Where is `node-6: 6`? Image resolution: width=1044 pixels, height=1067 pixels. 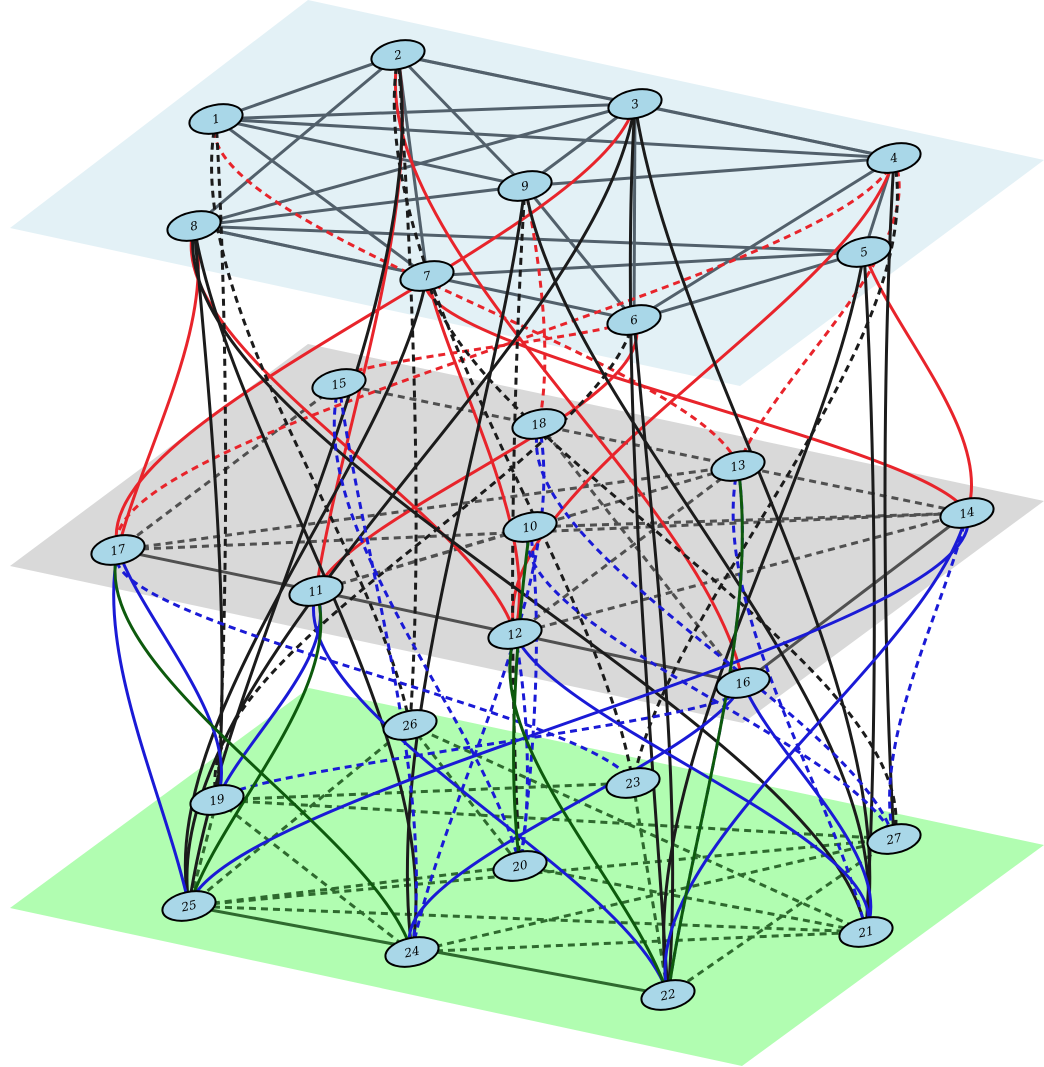 node-6: 6 is located at coordinates (634, 320).